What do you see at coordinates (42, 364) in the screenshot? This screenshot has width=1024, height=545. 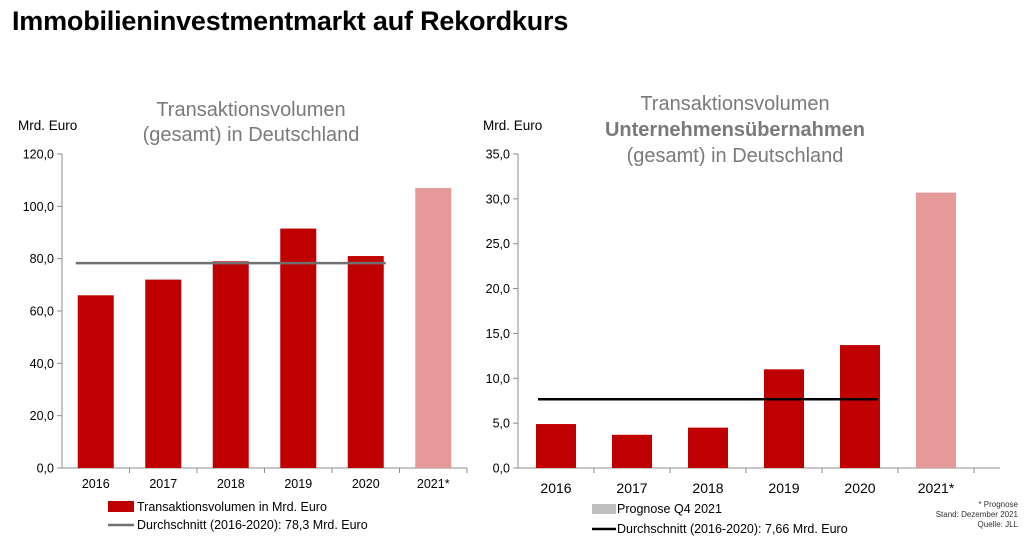 I see `y-tick-label: 40,0` at bounding box center [42, 364].